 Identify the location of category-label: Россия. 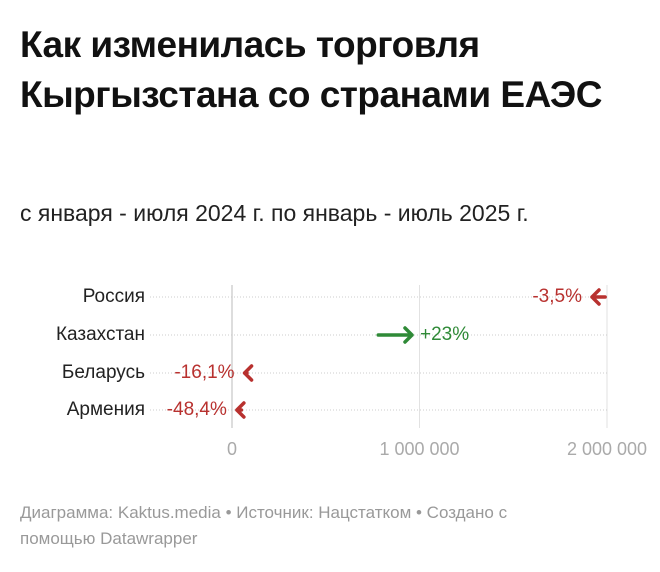
(114, 296).